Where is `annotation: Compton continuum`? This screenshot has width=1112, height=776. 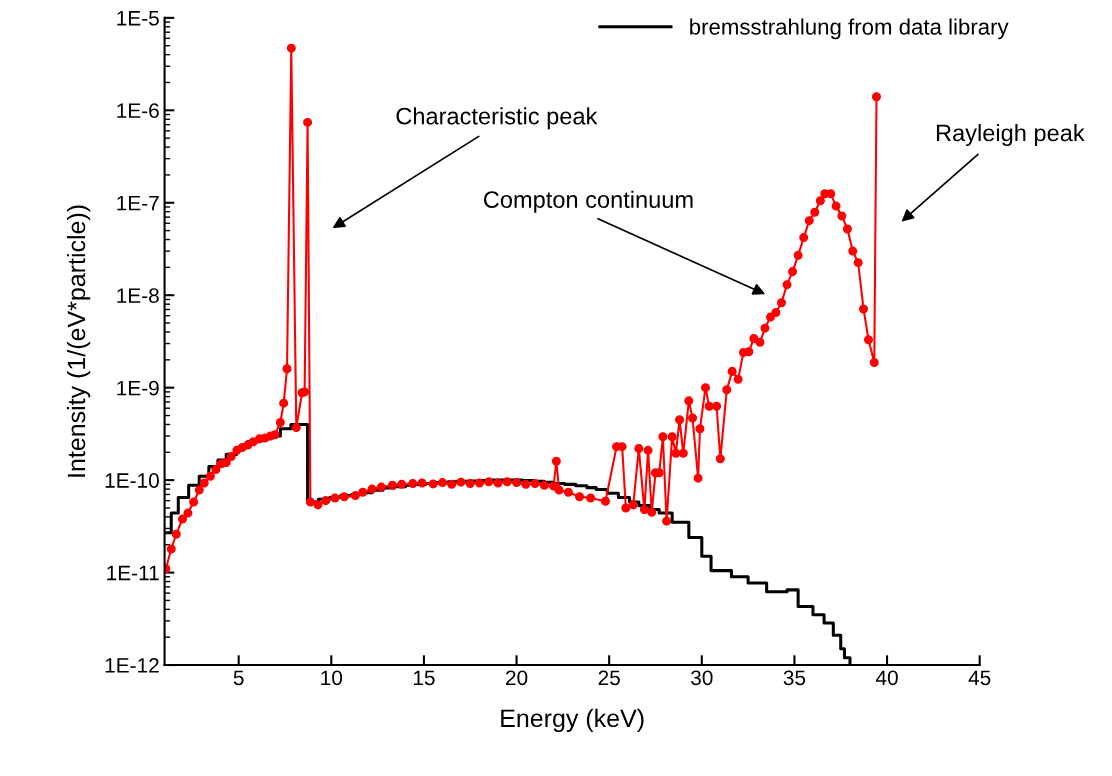 annotation: Compton continuum is located at coordinates (588, 201).